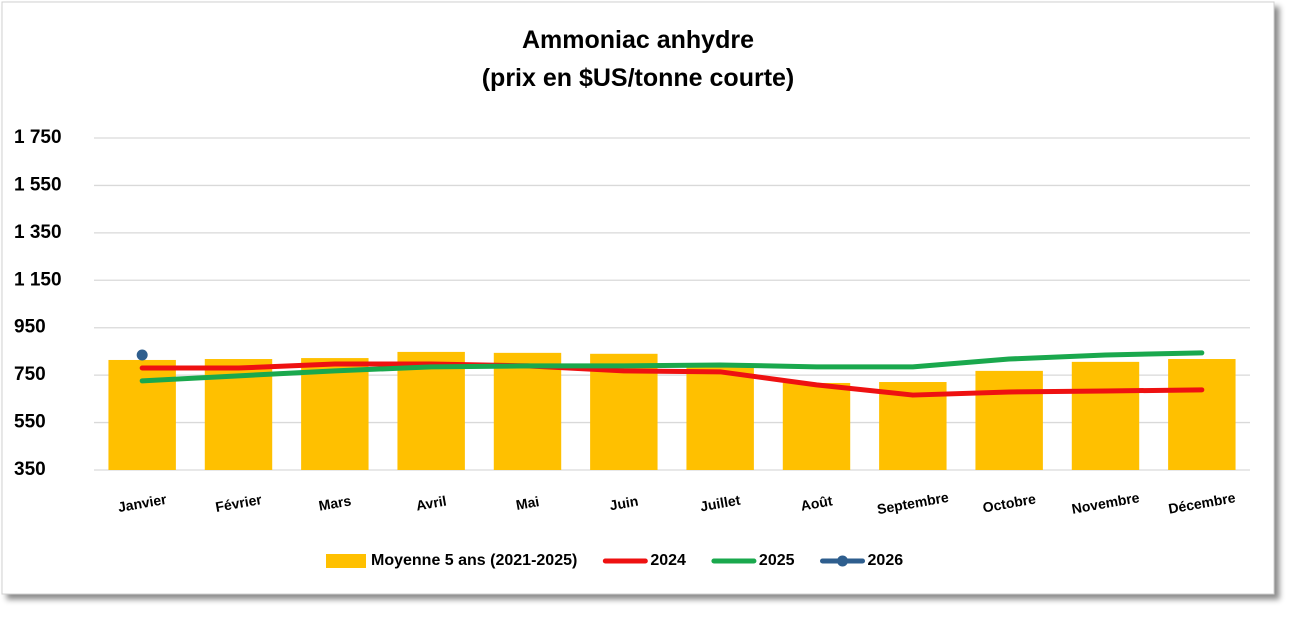 Image resolution: width=1292 pixels, height=617 pixels. Describe the element at coordinates (30, 469) in the screenshot. I see `y-tick-label: 350` at that location.